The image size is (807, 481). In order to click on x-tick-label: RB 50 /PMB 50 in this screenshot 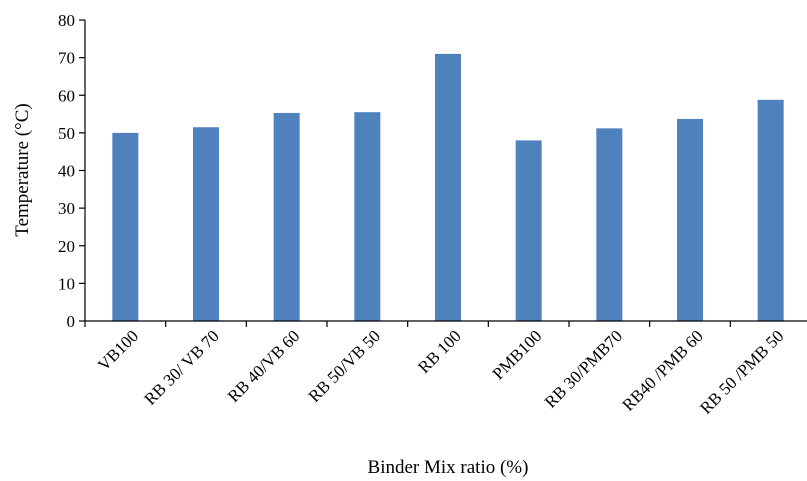, I will do `click(741, 371)`.